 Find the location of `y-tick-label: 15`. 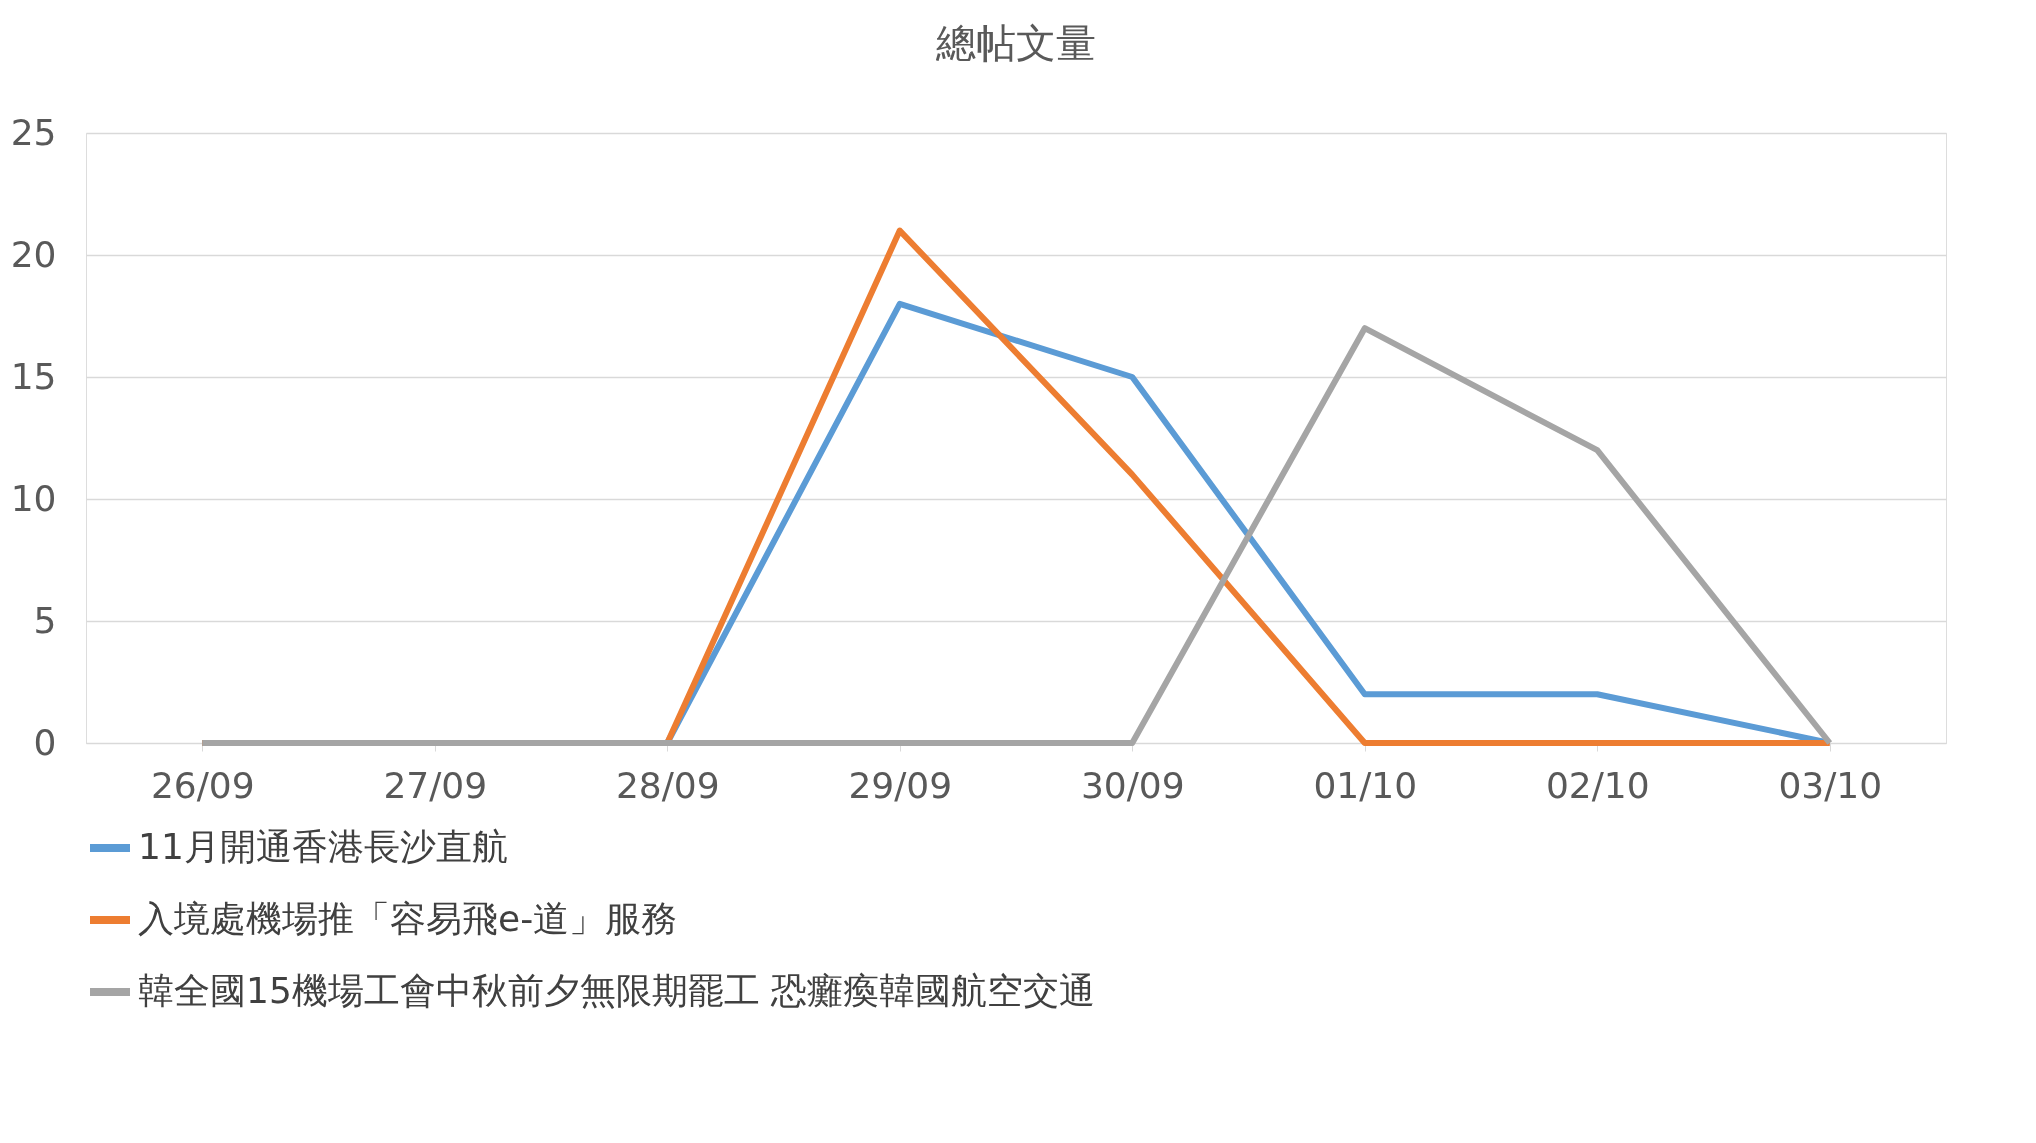

y-tick-label: 15 is located at coordinates (33, 376).